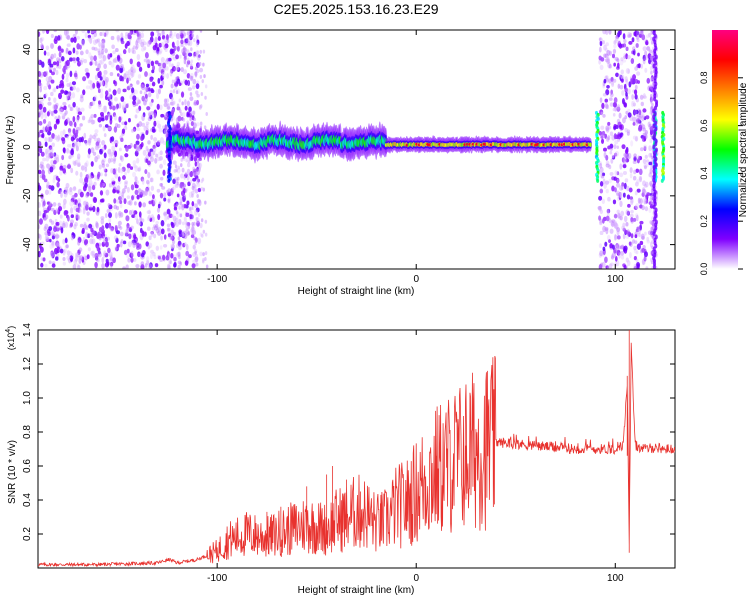 This screenshot has width=750, height=600. I want to click on y-tick-label: 1.0, so click(27, 398).